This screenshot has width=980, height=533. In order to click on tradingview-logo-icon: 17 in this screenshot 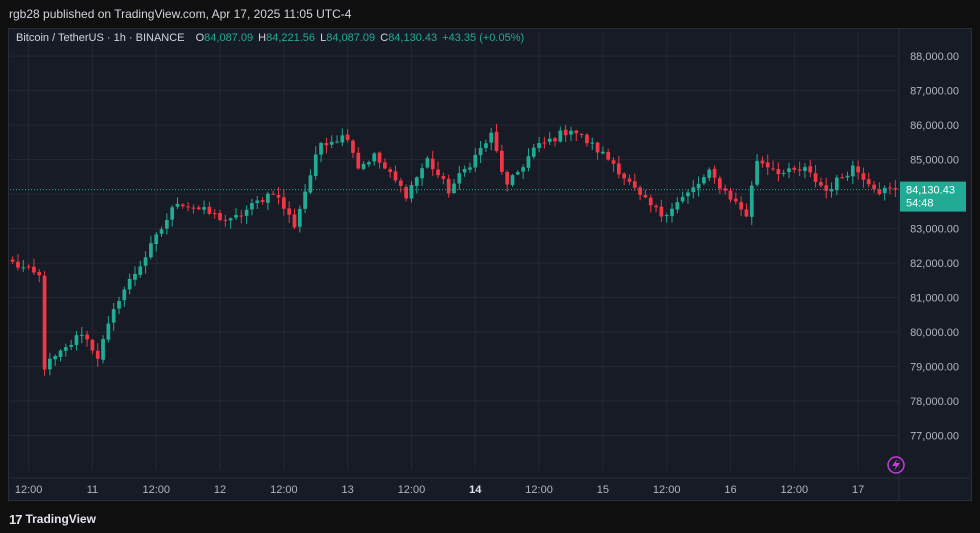, I will do `click(16, 519)`.